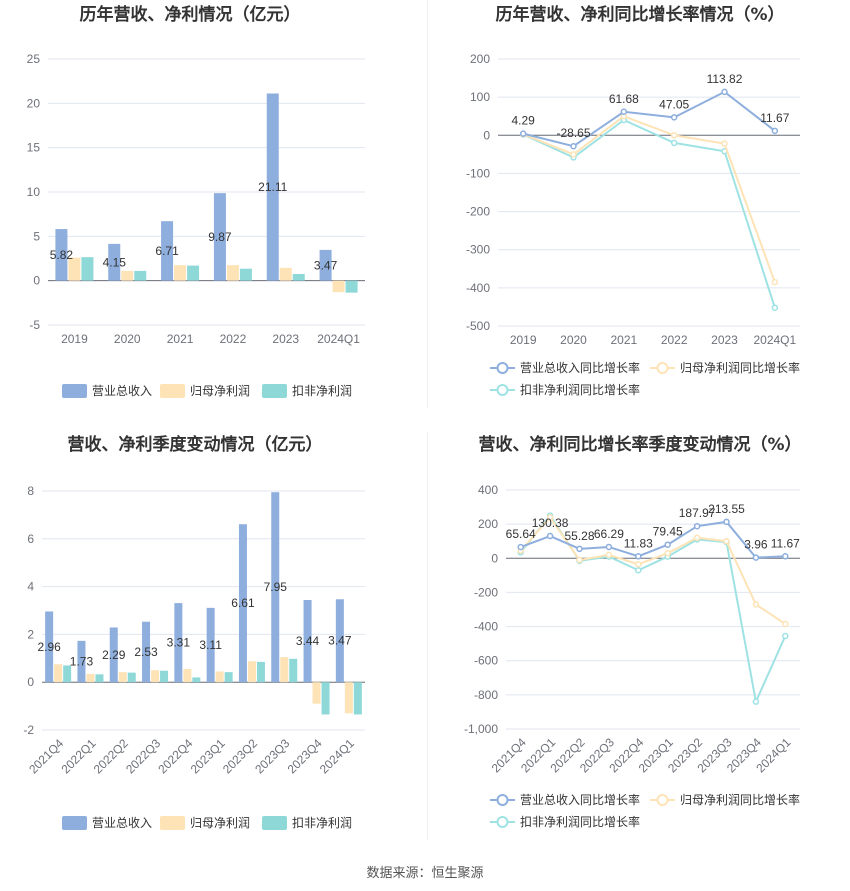 The width and height of the screenshot is (850, 891). I want to click on data-label: 3.11, so click(210, 645).